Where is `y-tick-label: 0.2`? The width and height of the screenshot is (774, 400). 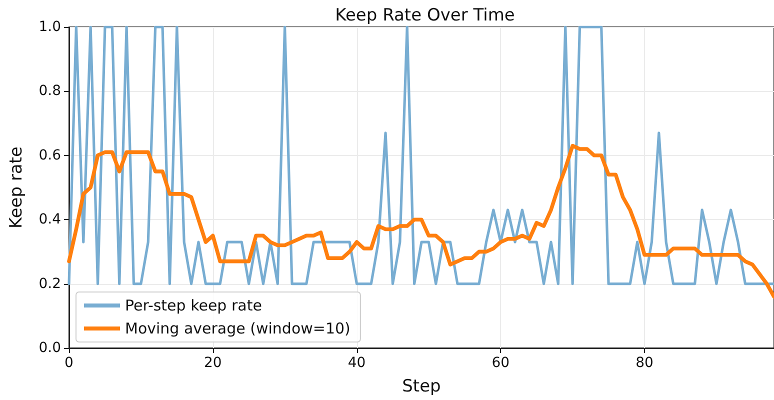
y-tick-label: 0.2 is located at coordinates (49, 284).